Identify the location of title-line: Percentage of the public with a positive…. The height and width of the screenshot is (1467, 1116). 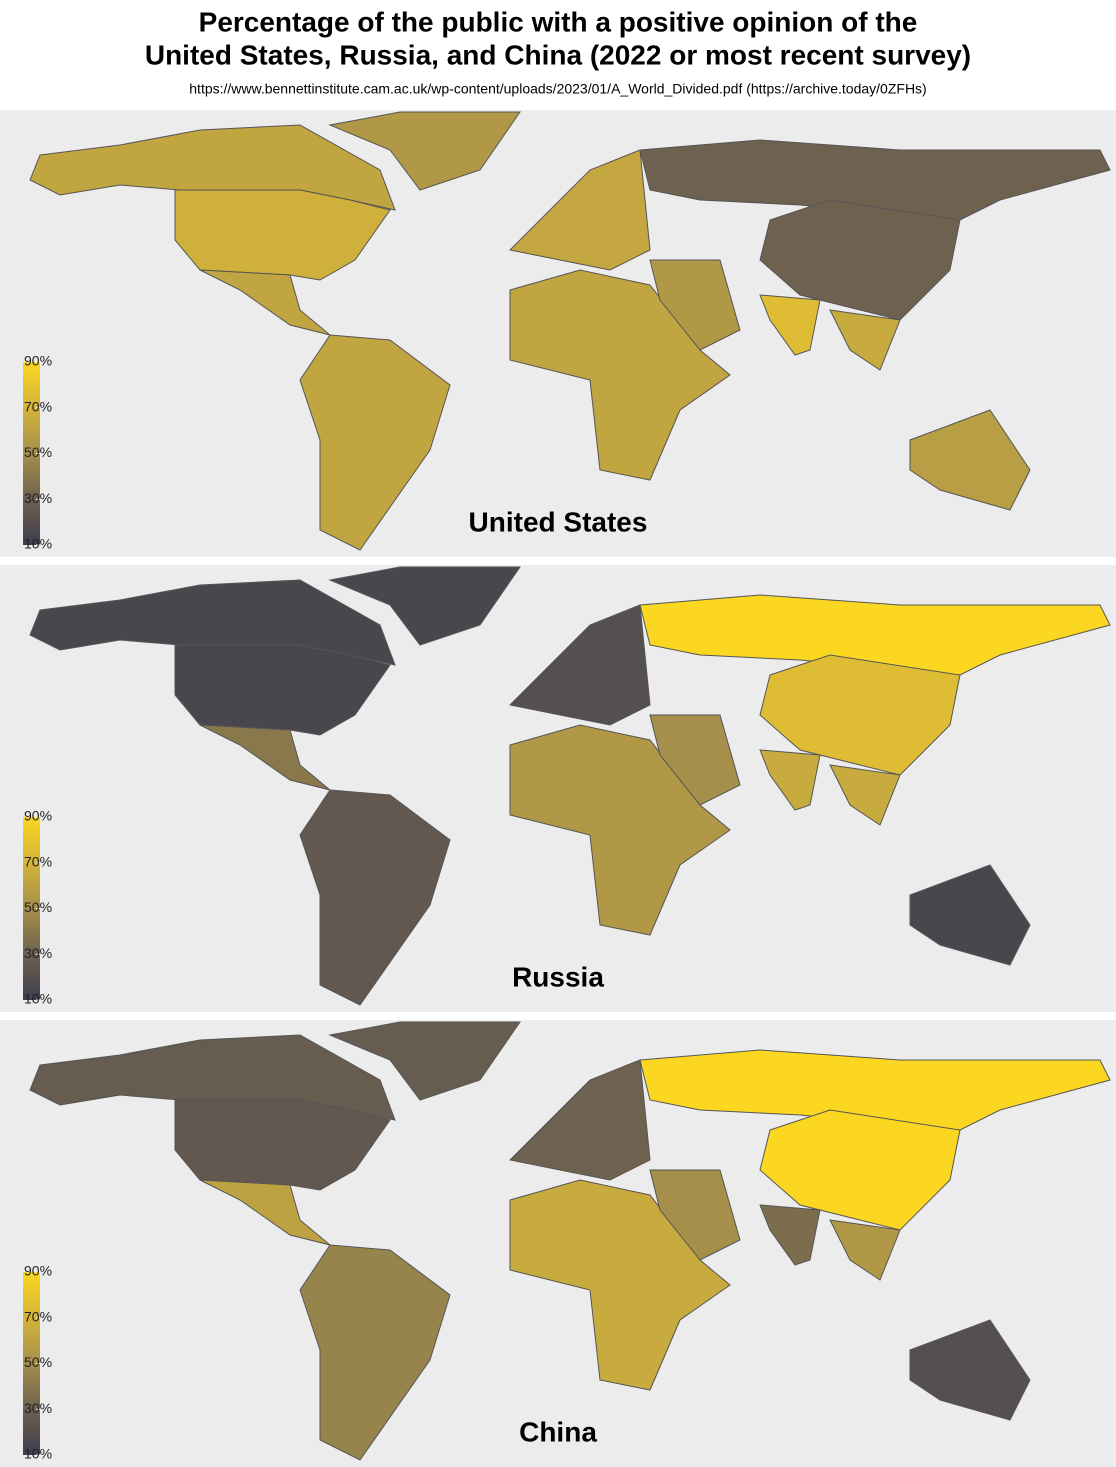
(558, 21).